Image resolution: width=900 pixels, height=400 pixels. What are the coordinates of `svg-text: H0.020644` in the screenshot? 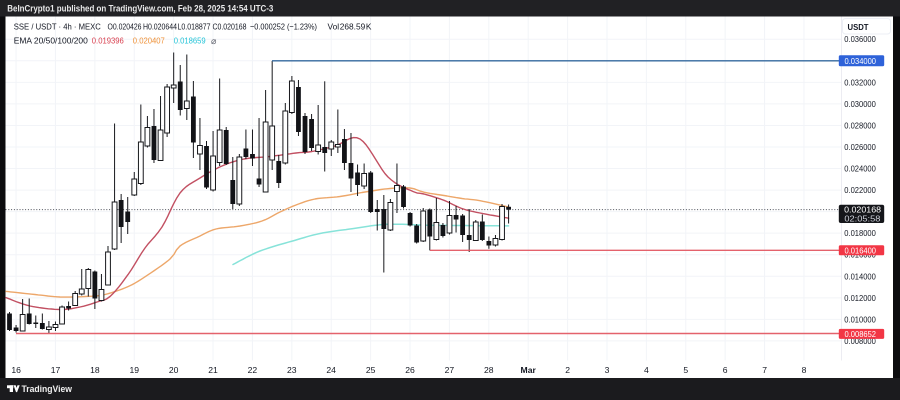 It's located at (160, 27).